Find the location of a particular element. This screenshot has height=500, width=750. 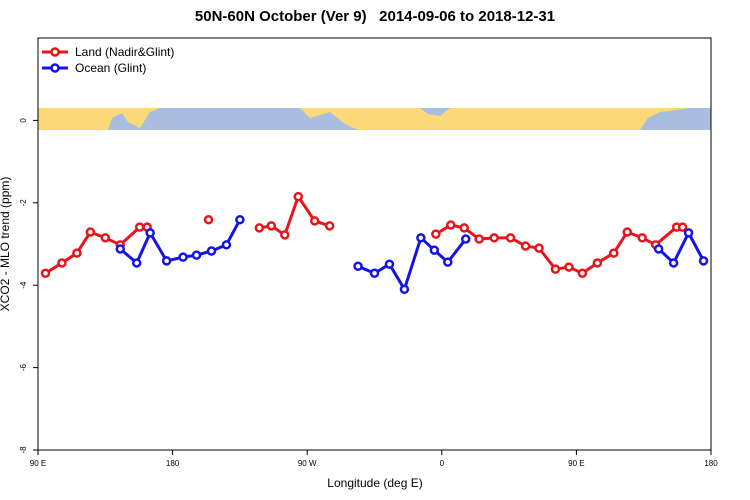

x-axis-label: Longitude (deg E) is located at coordinates (374, 483).